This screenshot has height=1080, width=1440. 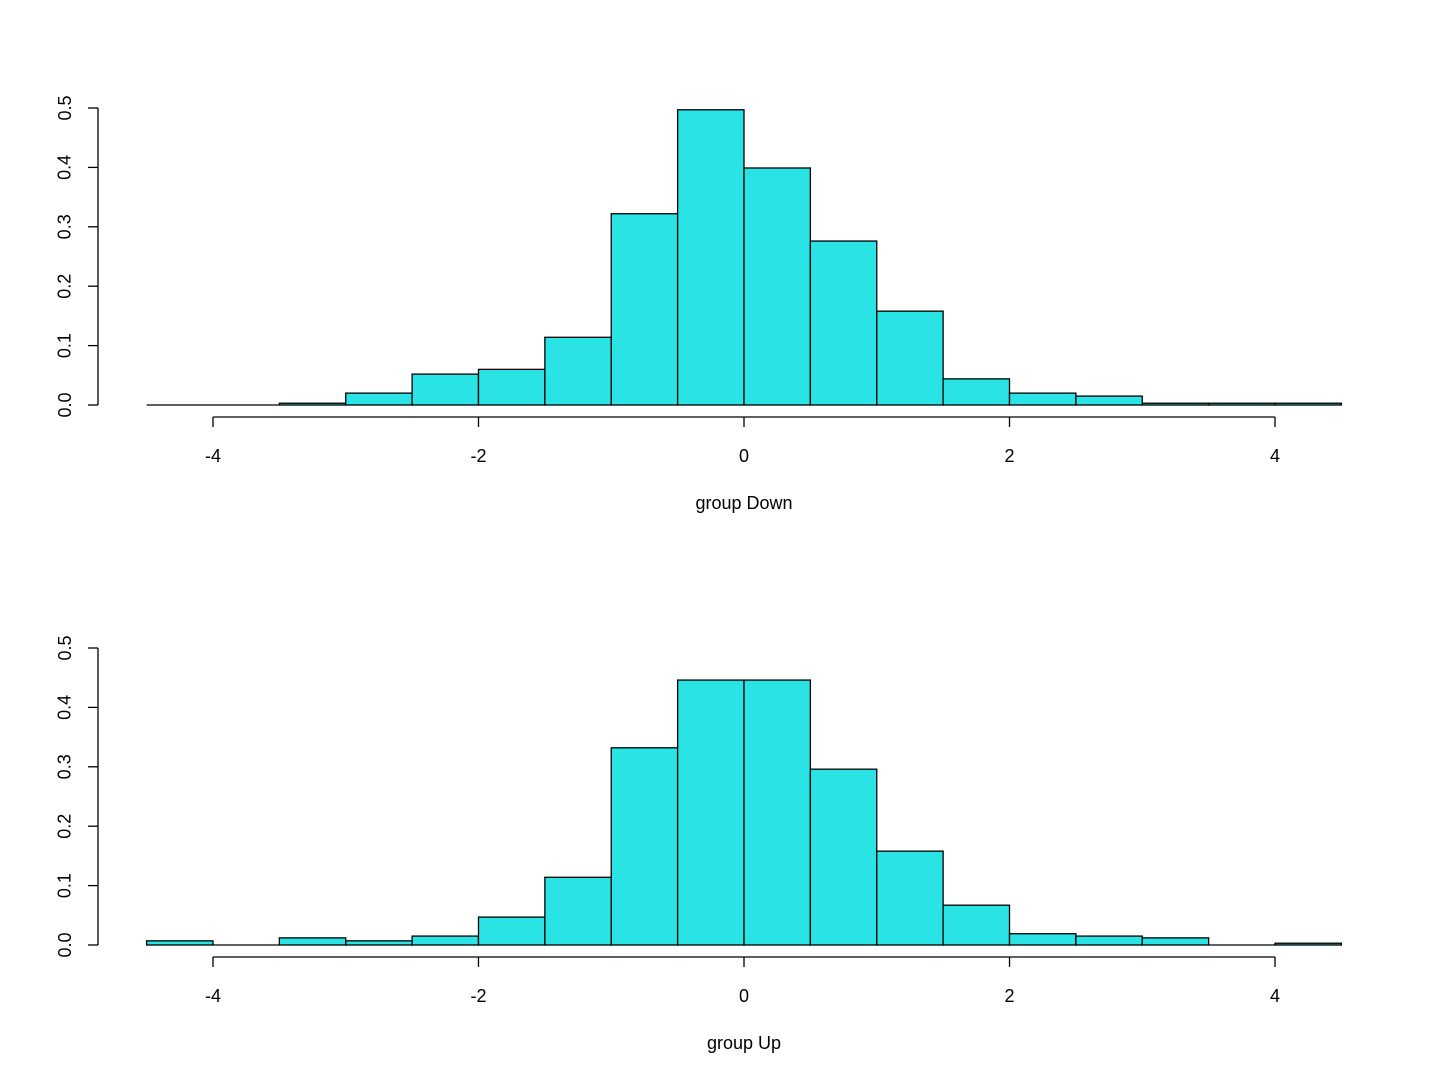 What do you see at coordinates (743, 503) in the screenshot?
I see `x-axis-label: group Down` at bounding box center [743, 503].